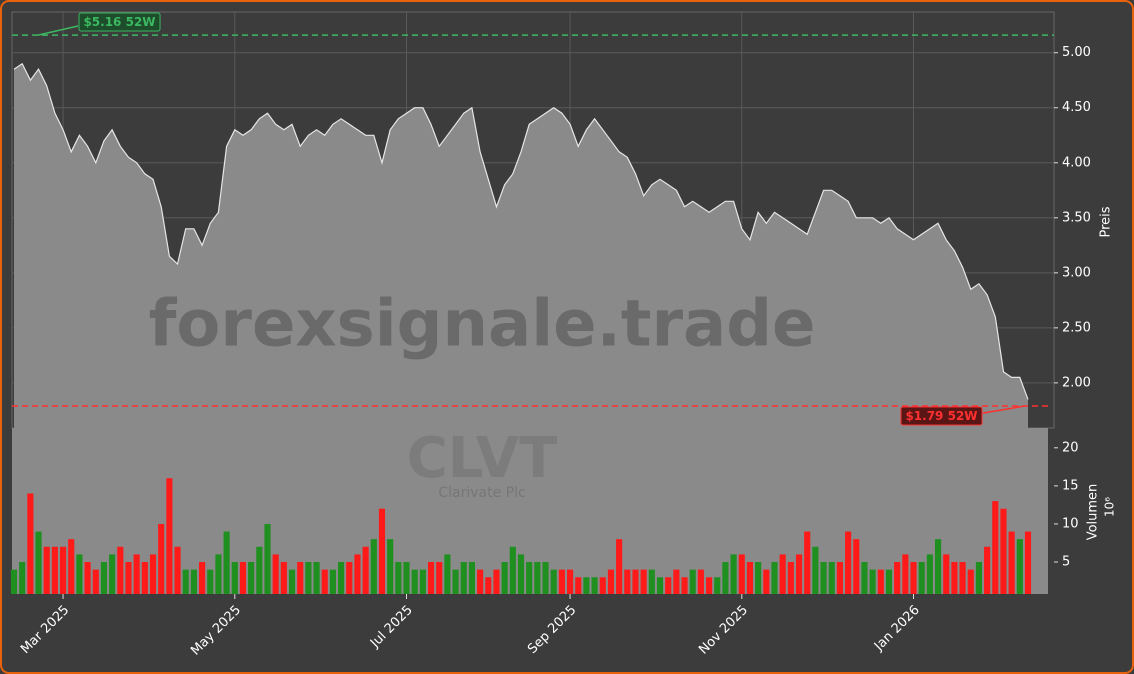 This screenshot has height=674, width=1134. I want to click on company-watermark: Clarivate Plc, so click(481, 493).